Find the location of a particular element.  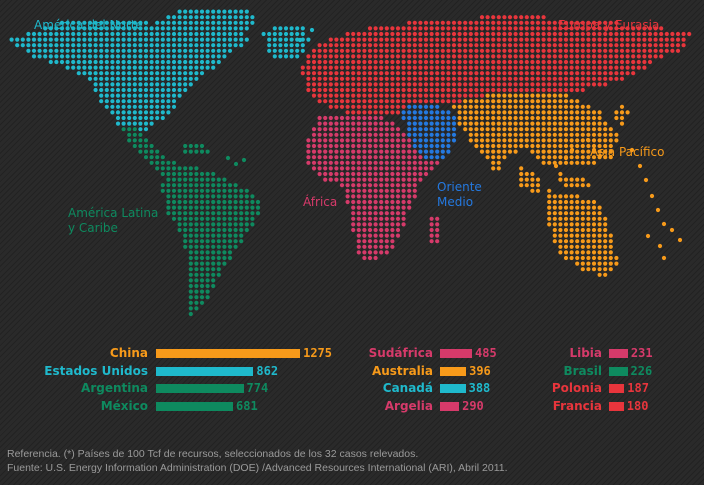

bar-row-francia: Francia 180 is located at coordinates (352, 406).